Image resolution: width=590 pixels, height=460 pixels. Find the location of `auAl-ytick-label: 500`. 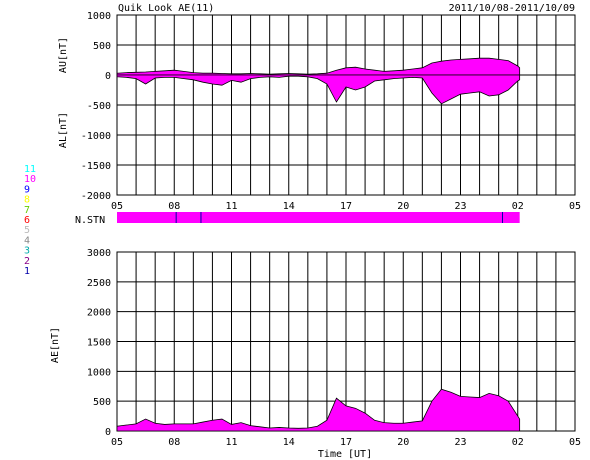

auAl-ytick-label: 500 is located at coordinates (102, 46).